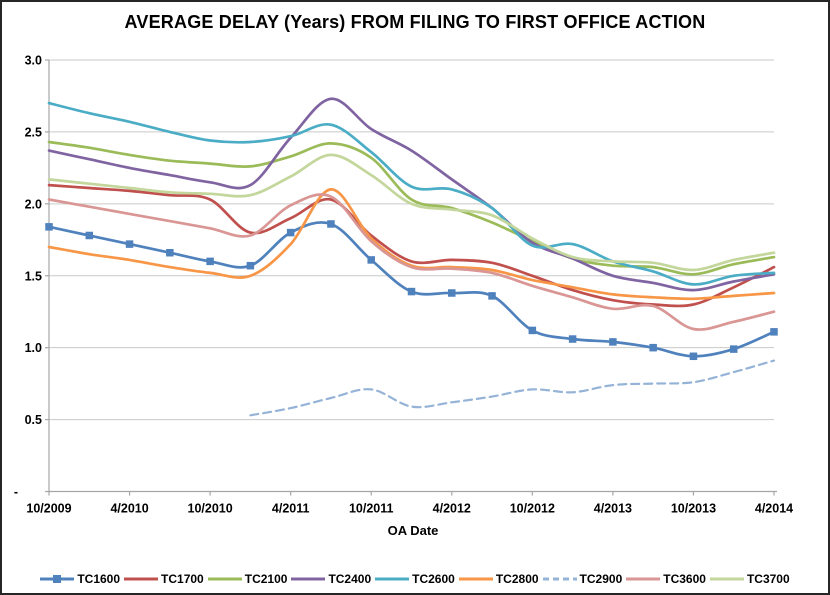  Describe the element at coordinates (433, 579) in the screenshot. I see `legend-label-TC2600: TC2600` at that location.